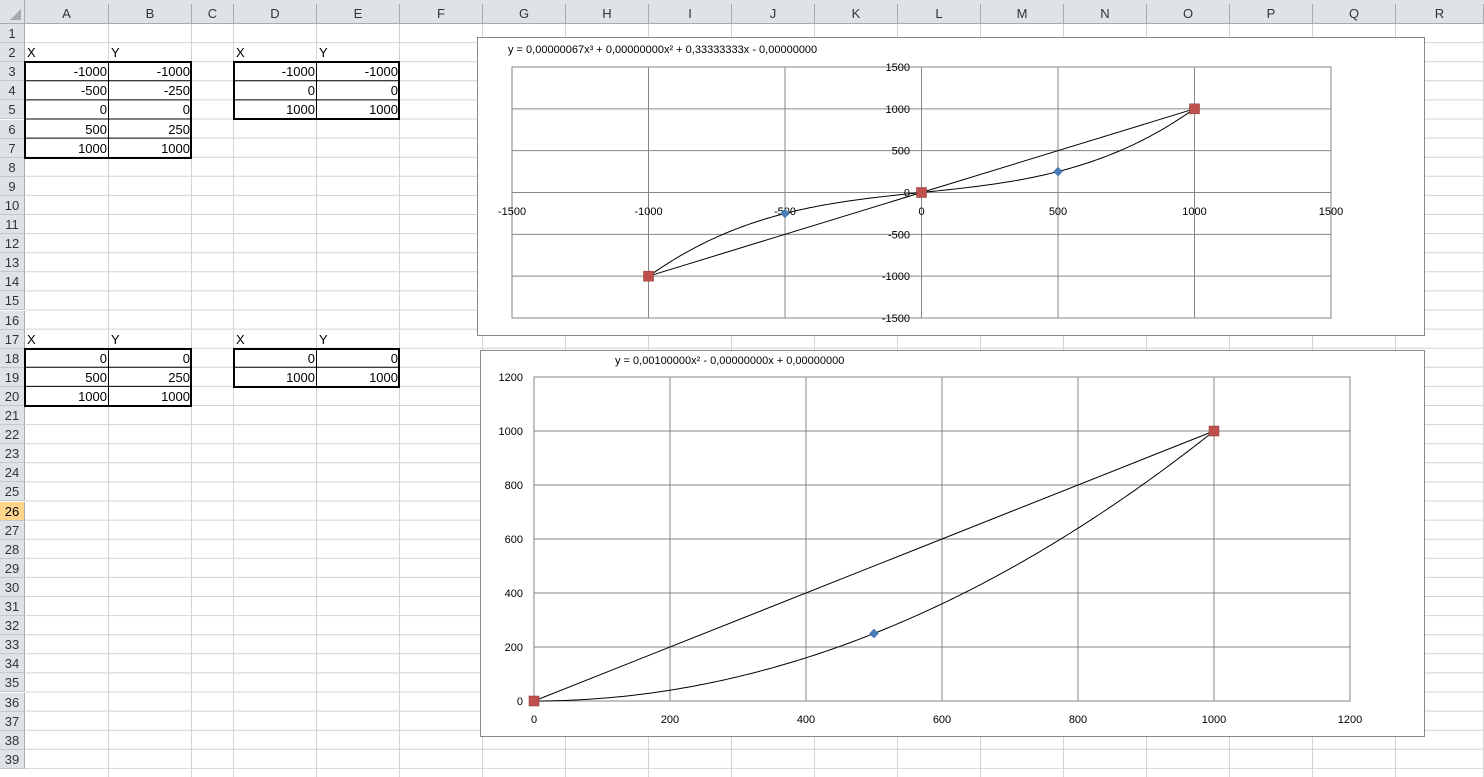 The image size is (1484, 777). What do you see at coordinates (12, 53) in the screenshot?
I see `row-header-2: 2` at bounding box center [12, 53].